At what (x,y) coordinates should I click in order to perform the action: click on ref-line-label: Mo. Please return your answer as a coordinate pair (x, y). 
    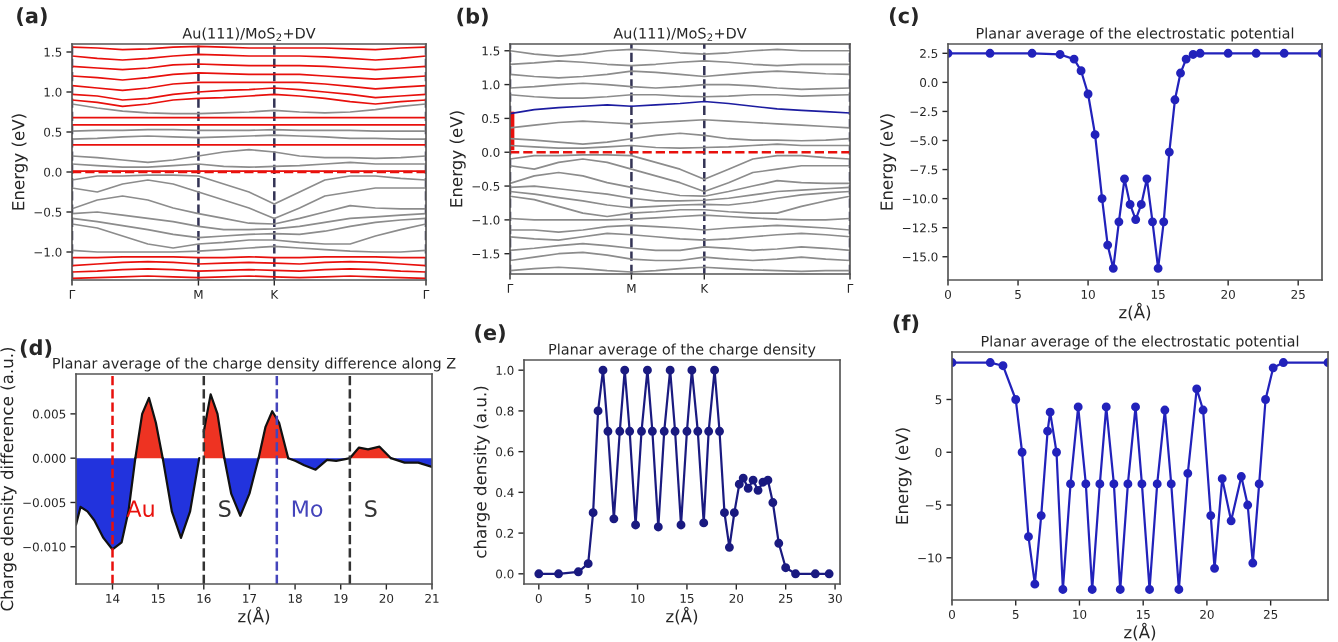
    Looking at the image, I should click on (307, 508).